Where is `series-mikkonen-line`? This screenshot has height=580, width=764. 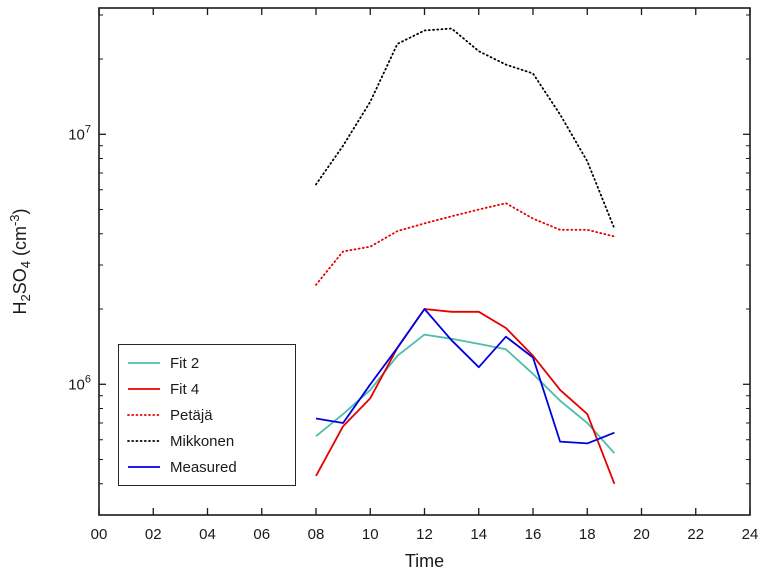 series-mikkonen-line is located at coordinates (465, 128).